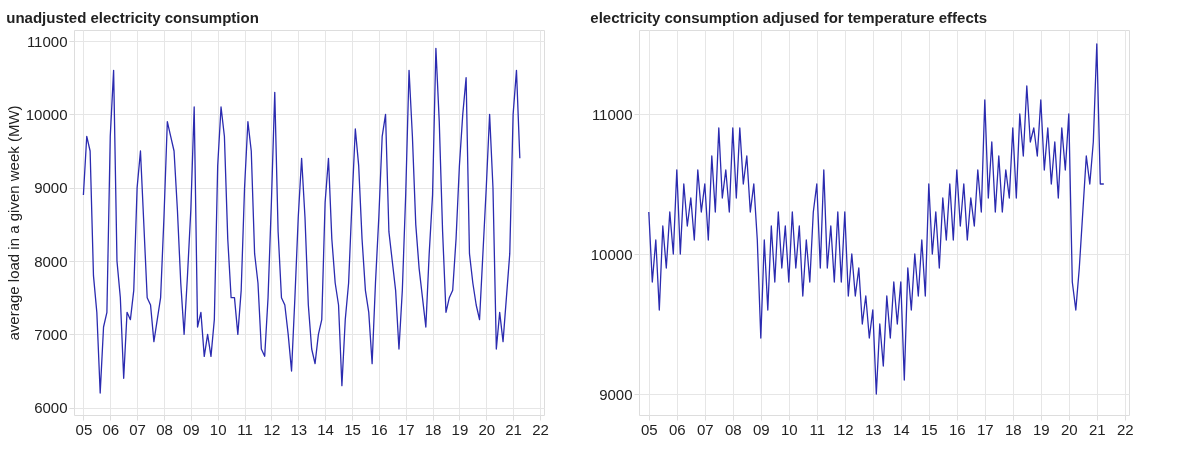  What do you see at coordinates (132, 17) in the screenshot?
I see `chart-title: unadjusted electricity consumption` at bounding box center [132, 17].